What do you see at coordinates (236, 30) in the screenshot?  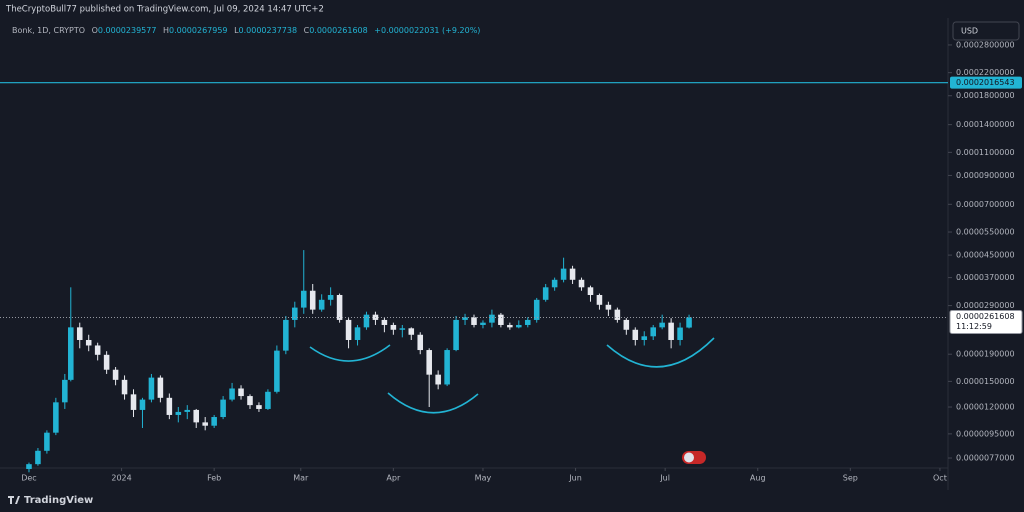 I see `legend-label: L` at bounding box center [236, 30].